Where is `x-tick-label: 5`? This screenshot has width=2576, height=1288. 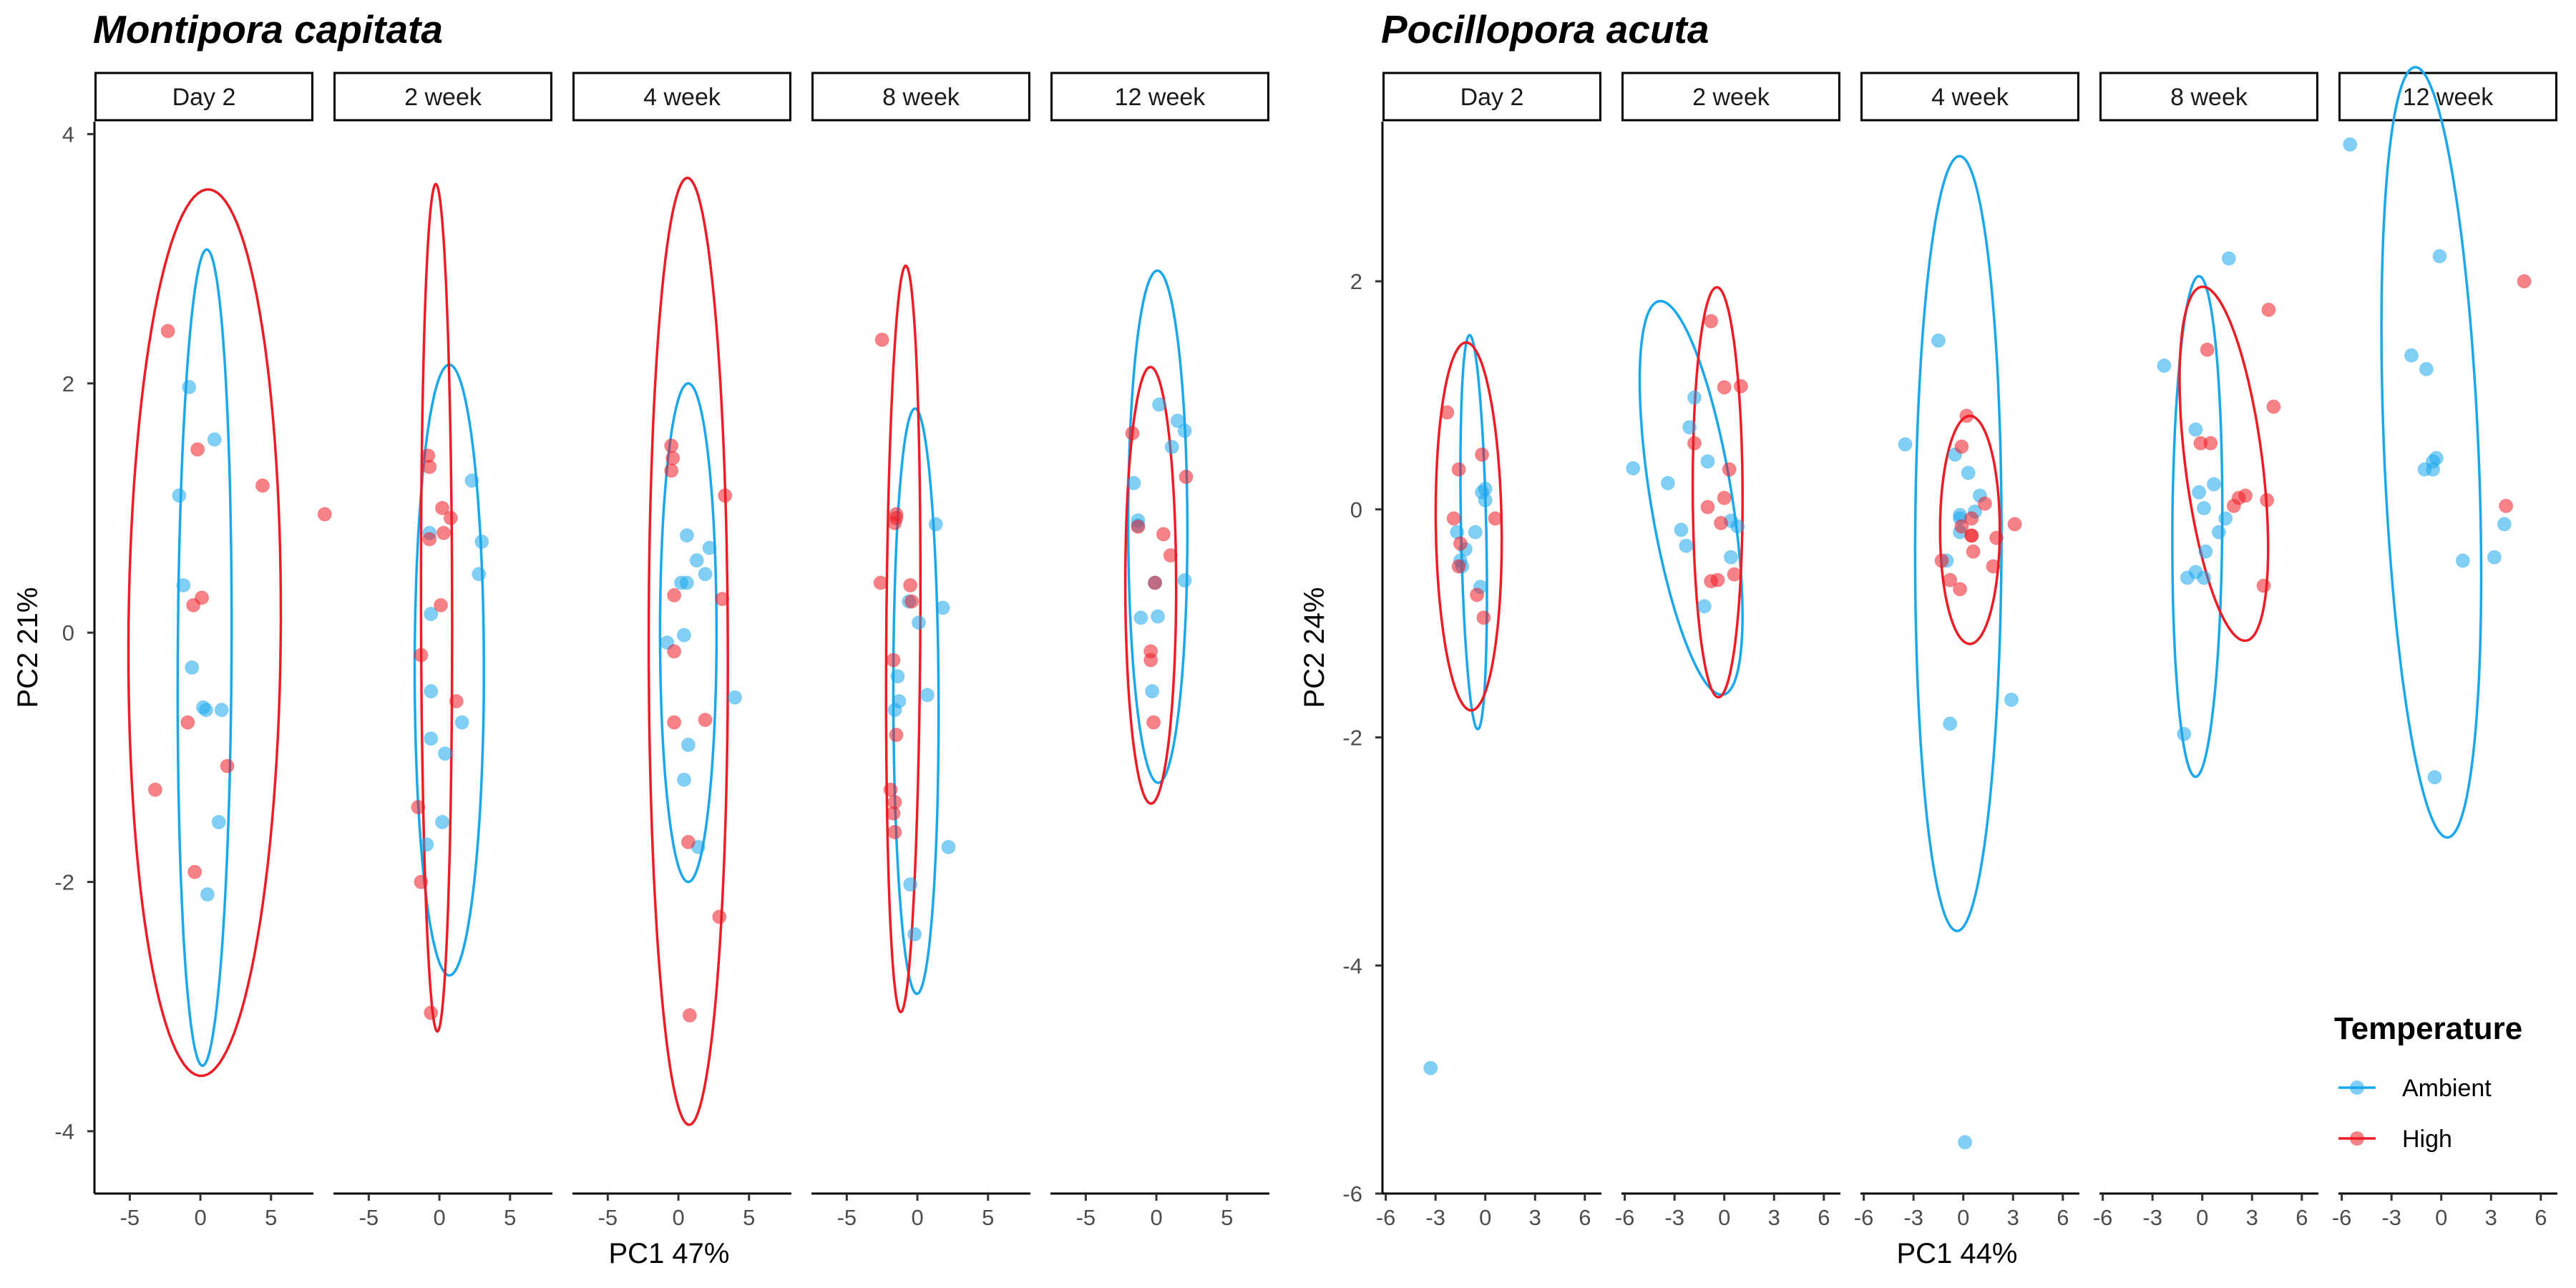 x-tick-label: 5 is located at coordinates (510, 1217).